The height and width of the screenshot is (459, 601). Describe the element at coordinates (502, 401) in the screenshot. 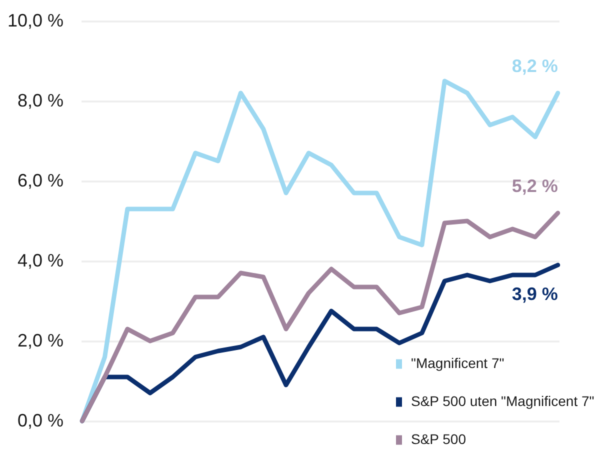

I see `legend-label: S&P 500 uten "Magnificent 7"` at that location.